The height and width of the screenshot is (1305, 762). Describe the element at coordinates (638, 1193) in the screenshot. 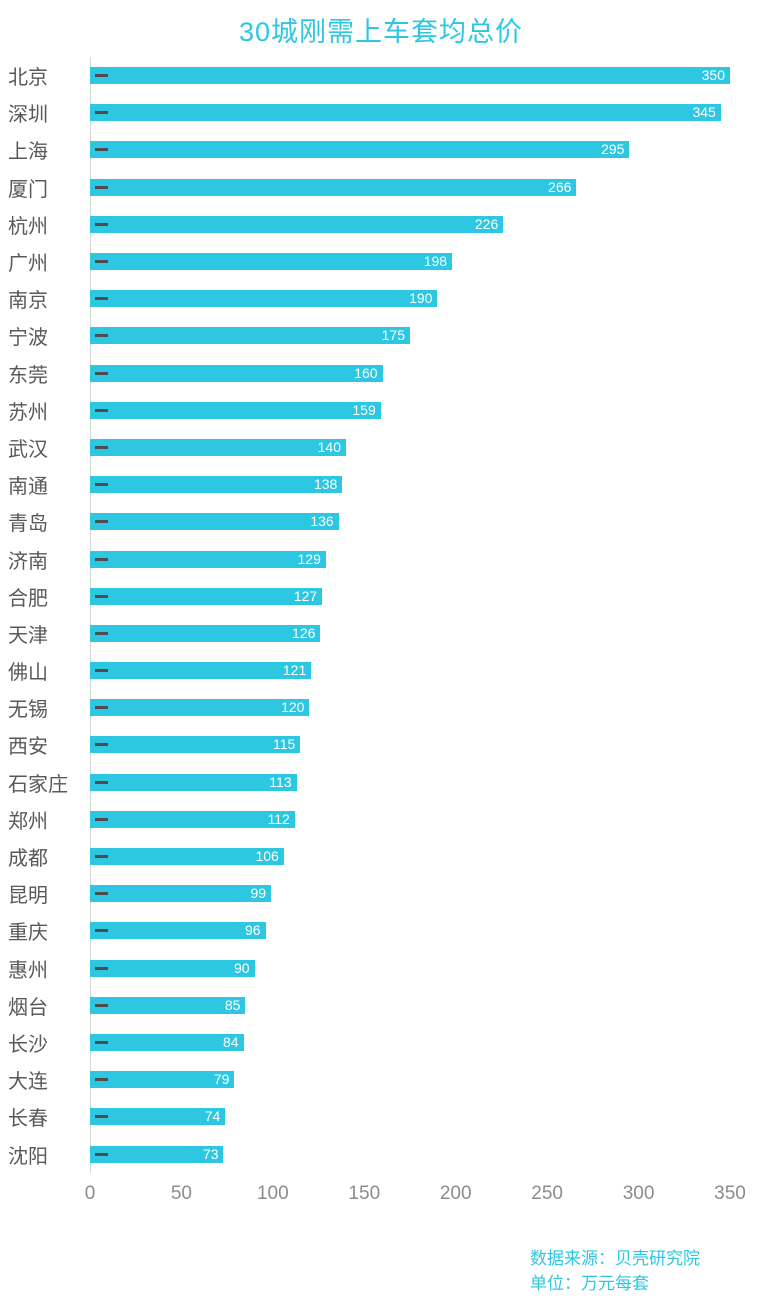

I see `x-tick-label: 300` at that location.